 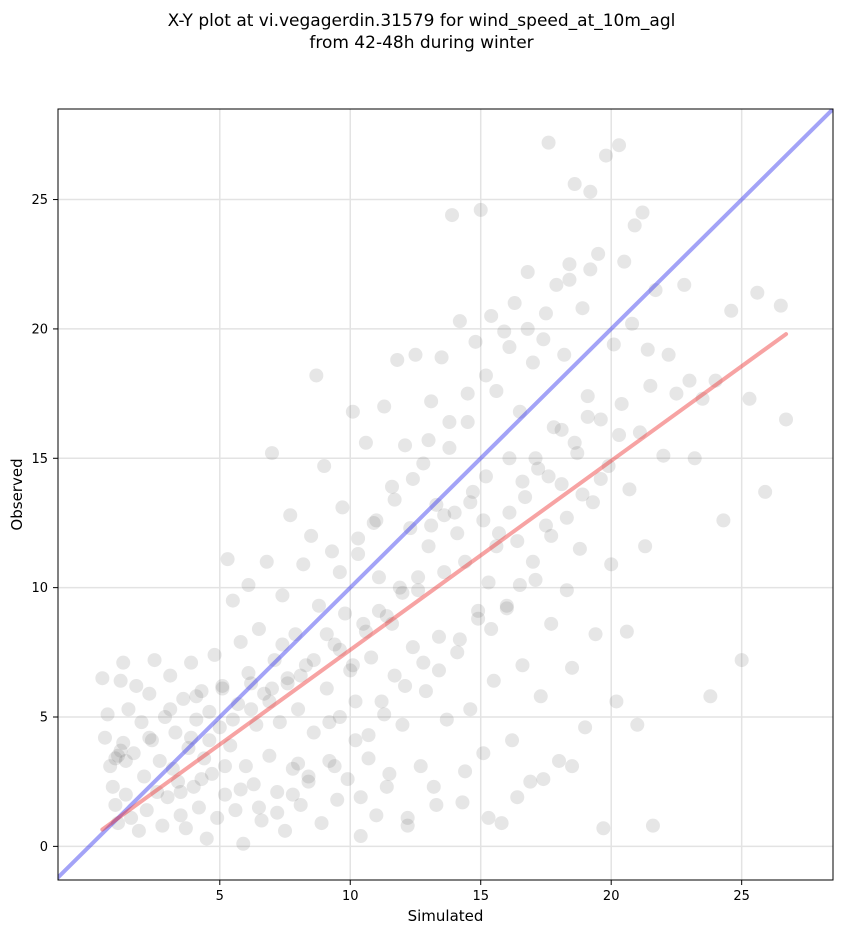 I want to click on y-tick-label: 15, so click(x=39, y=459).